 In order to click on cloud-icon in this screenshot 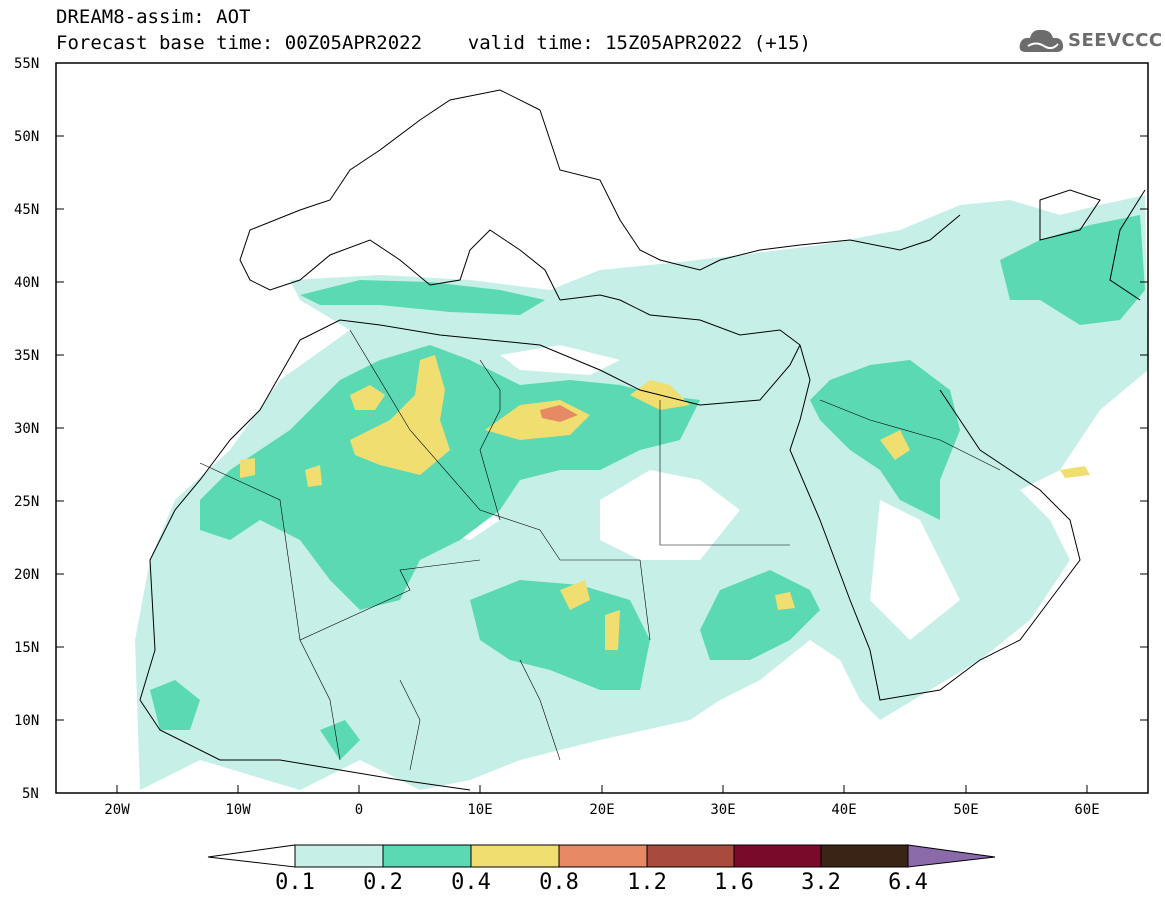, I will do `click(1041, 40)`.